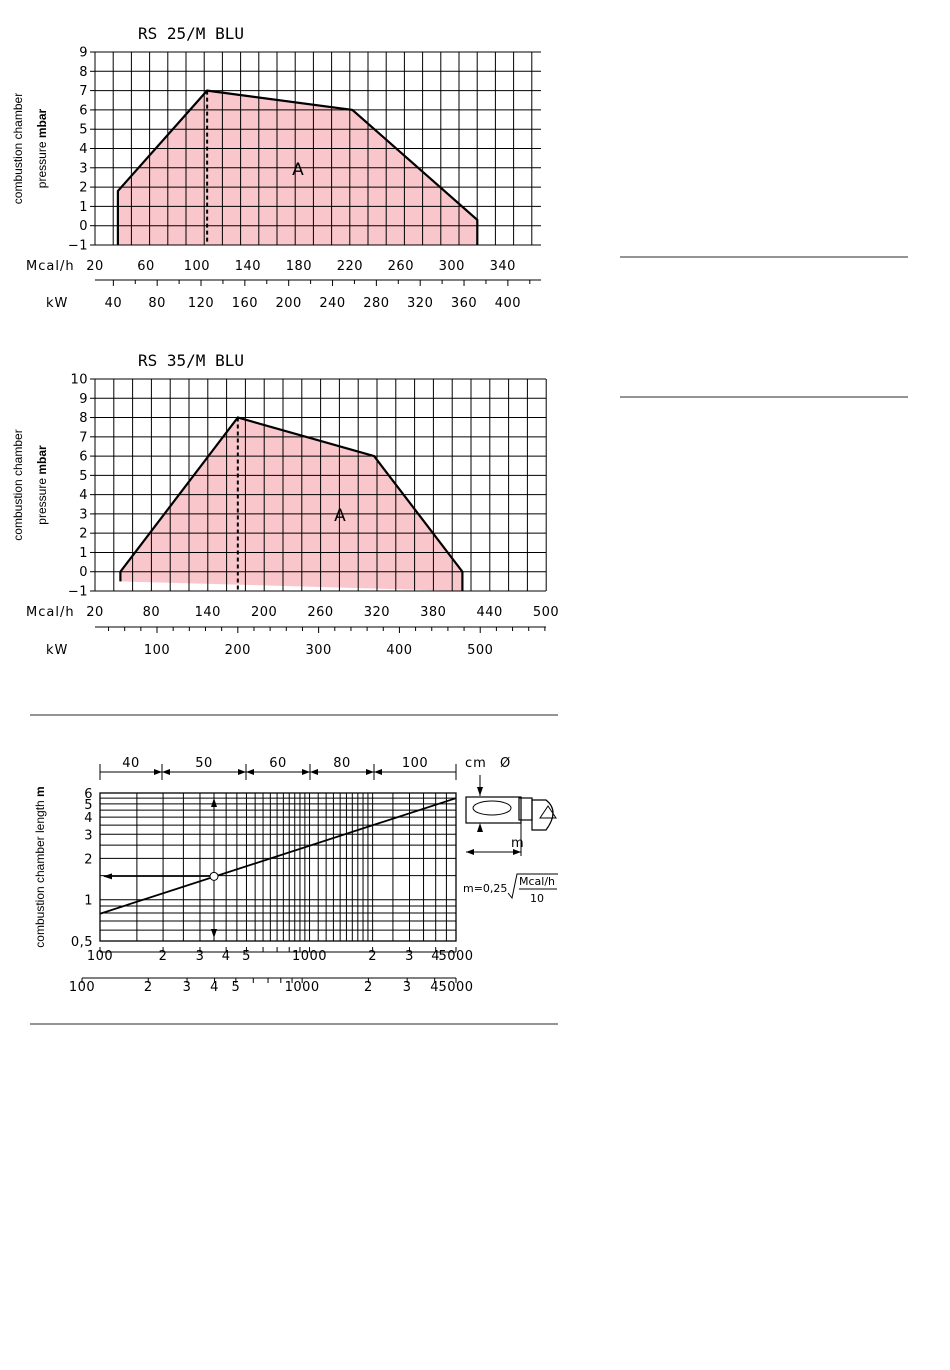  Describe the element at coordinates (376, 303) in the screenshot. I see `kw-tick-label: 280` at that location.